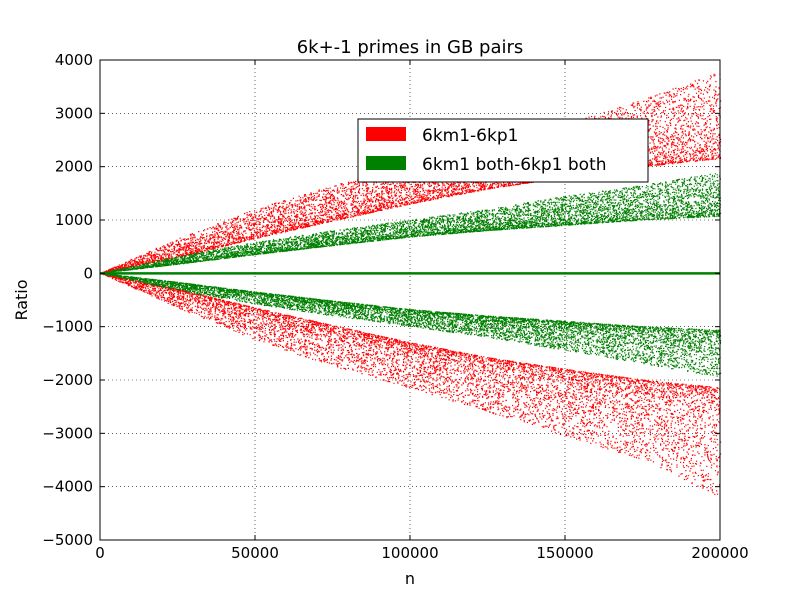 The image size is (800, 604). I want to click on y-tick-label: 4000, so click(74, 60).